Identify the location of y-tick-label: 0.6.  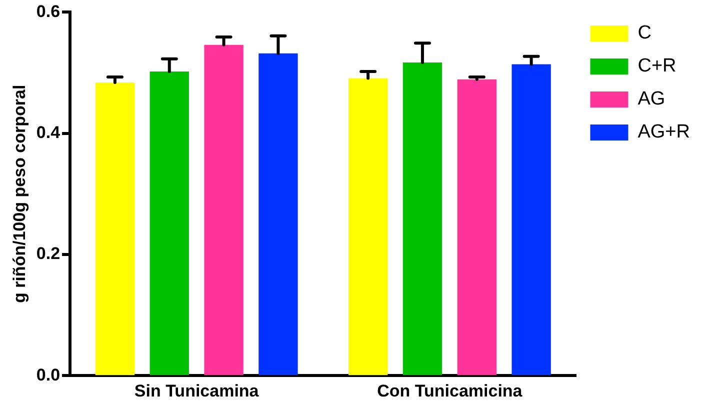
(48, 11).